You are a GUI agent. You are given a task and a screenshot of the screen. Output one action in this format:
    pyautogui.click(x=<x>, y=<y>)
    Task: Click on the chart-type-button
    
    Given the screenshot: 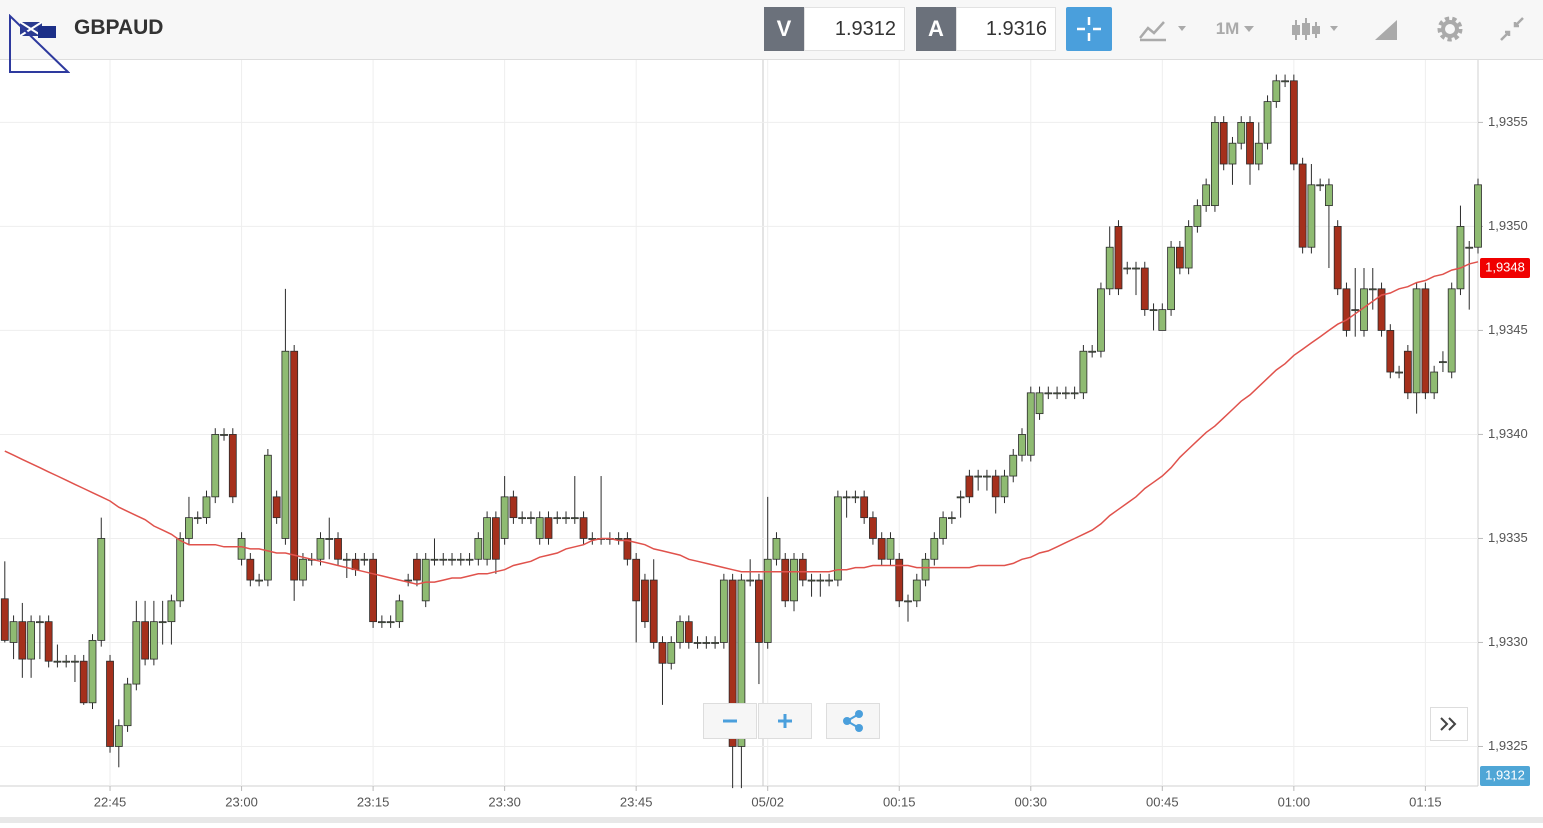 What is the action you would take?
    pyautogui.click(x=1162, y=29)
    